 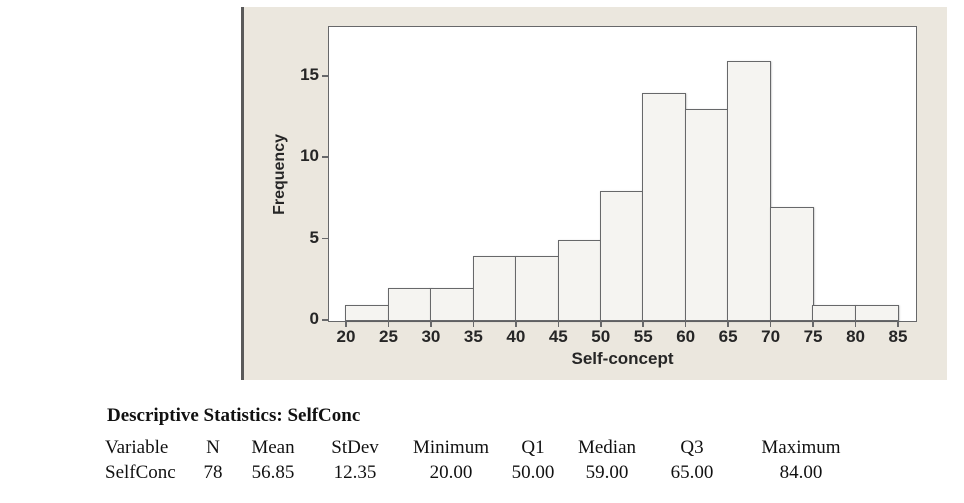 What do you see at coordinates (314, 237) in the screenshot?
I see `y-tick-label: 5` at bounding box center [314, 237].